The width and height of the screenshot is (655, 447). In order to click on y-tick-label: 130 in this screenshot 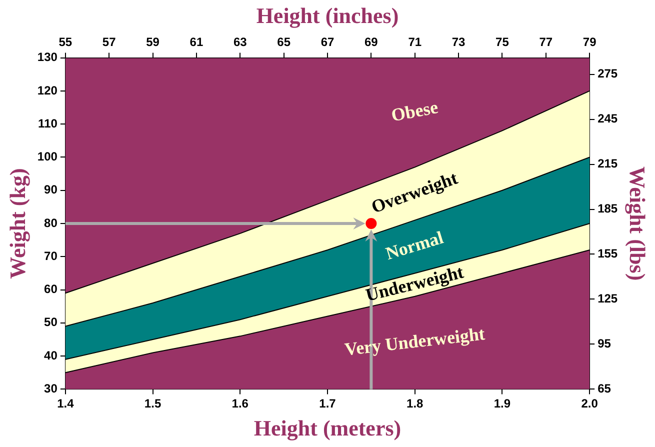, I will do `click(47, 57)`.